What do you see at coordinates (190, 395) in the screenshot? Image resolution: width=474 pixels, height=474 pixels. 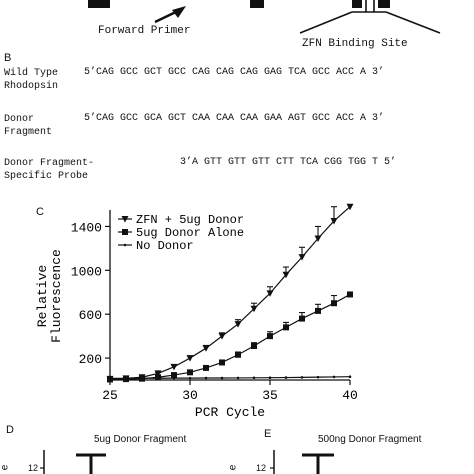 I see `x-tick-label: 30` at bounding box center [190, 395].